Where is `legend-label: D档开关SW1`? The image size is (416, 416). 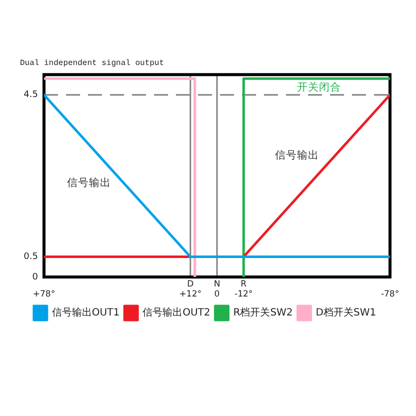 legend-label: D档开关SW1 is located at coordinates (346, 312).